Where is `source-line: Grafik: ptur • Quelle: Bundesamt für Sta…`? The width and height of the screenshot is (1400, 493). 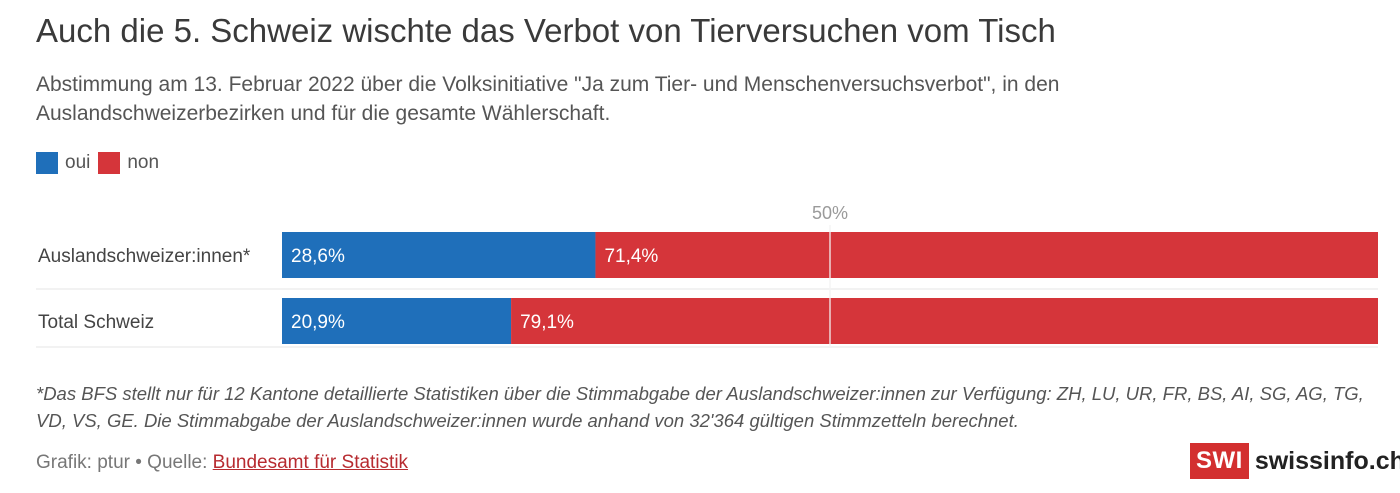
source-line: Grafik: ptur • Quelle: Bundesamt für Sta… is located at coordinates (222, 463).